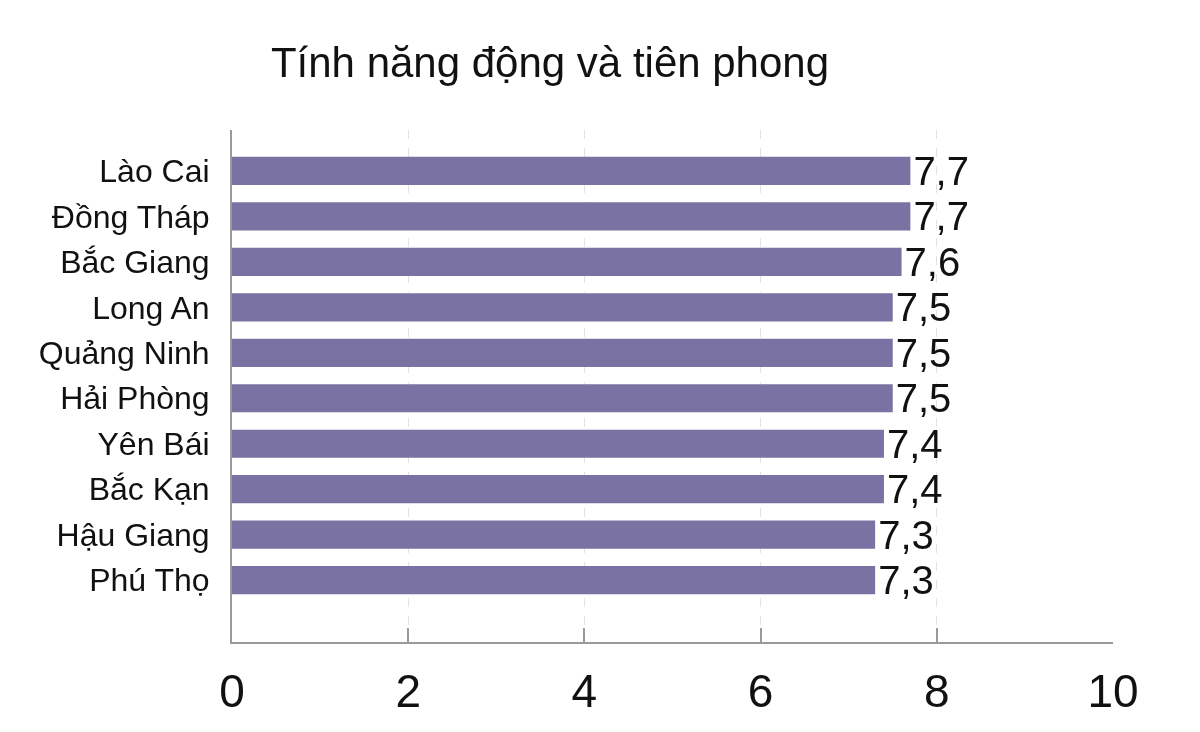 Image resolution: width=1200 pixels, height=732 pixels. I want to click on y-tick-label: Hải Phòng, so click(135, 398).